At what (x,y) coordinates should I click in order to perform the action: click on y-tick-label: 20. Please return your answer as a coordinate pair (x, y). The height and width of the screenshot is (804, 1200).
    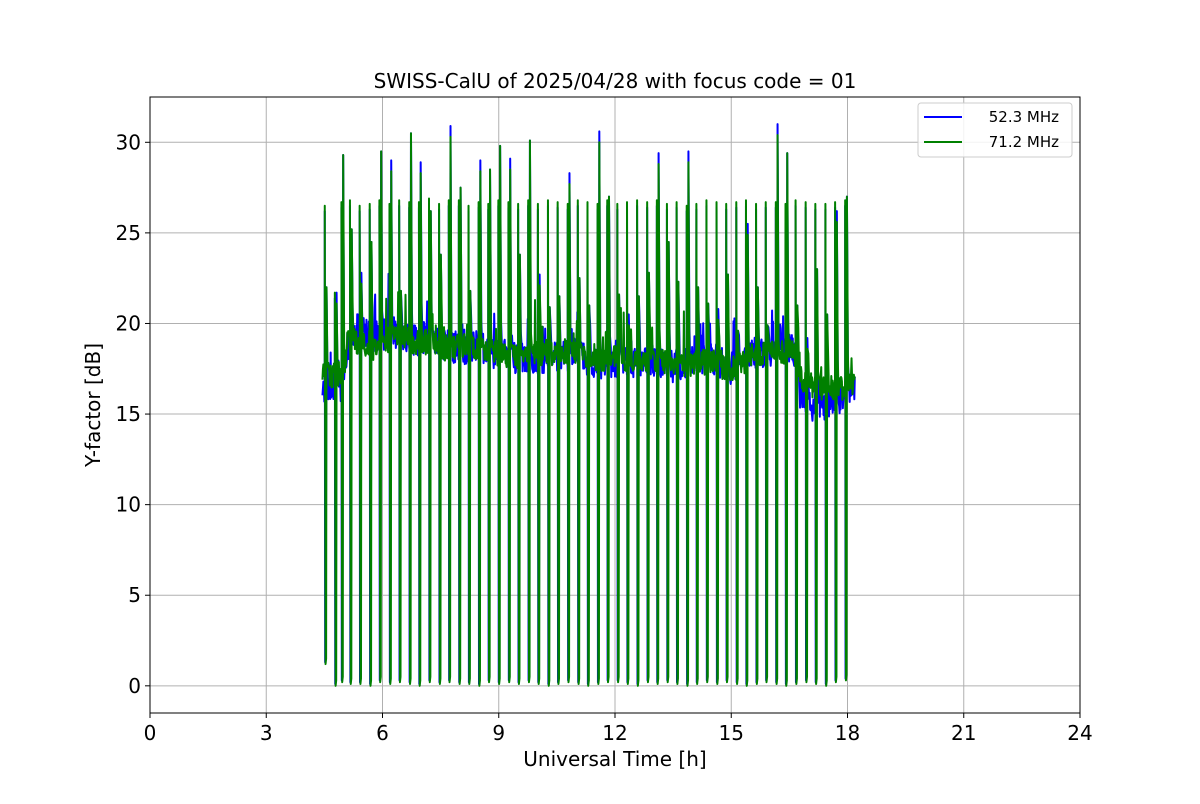
    Looking at the image, I should click on (128, 323).